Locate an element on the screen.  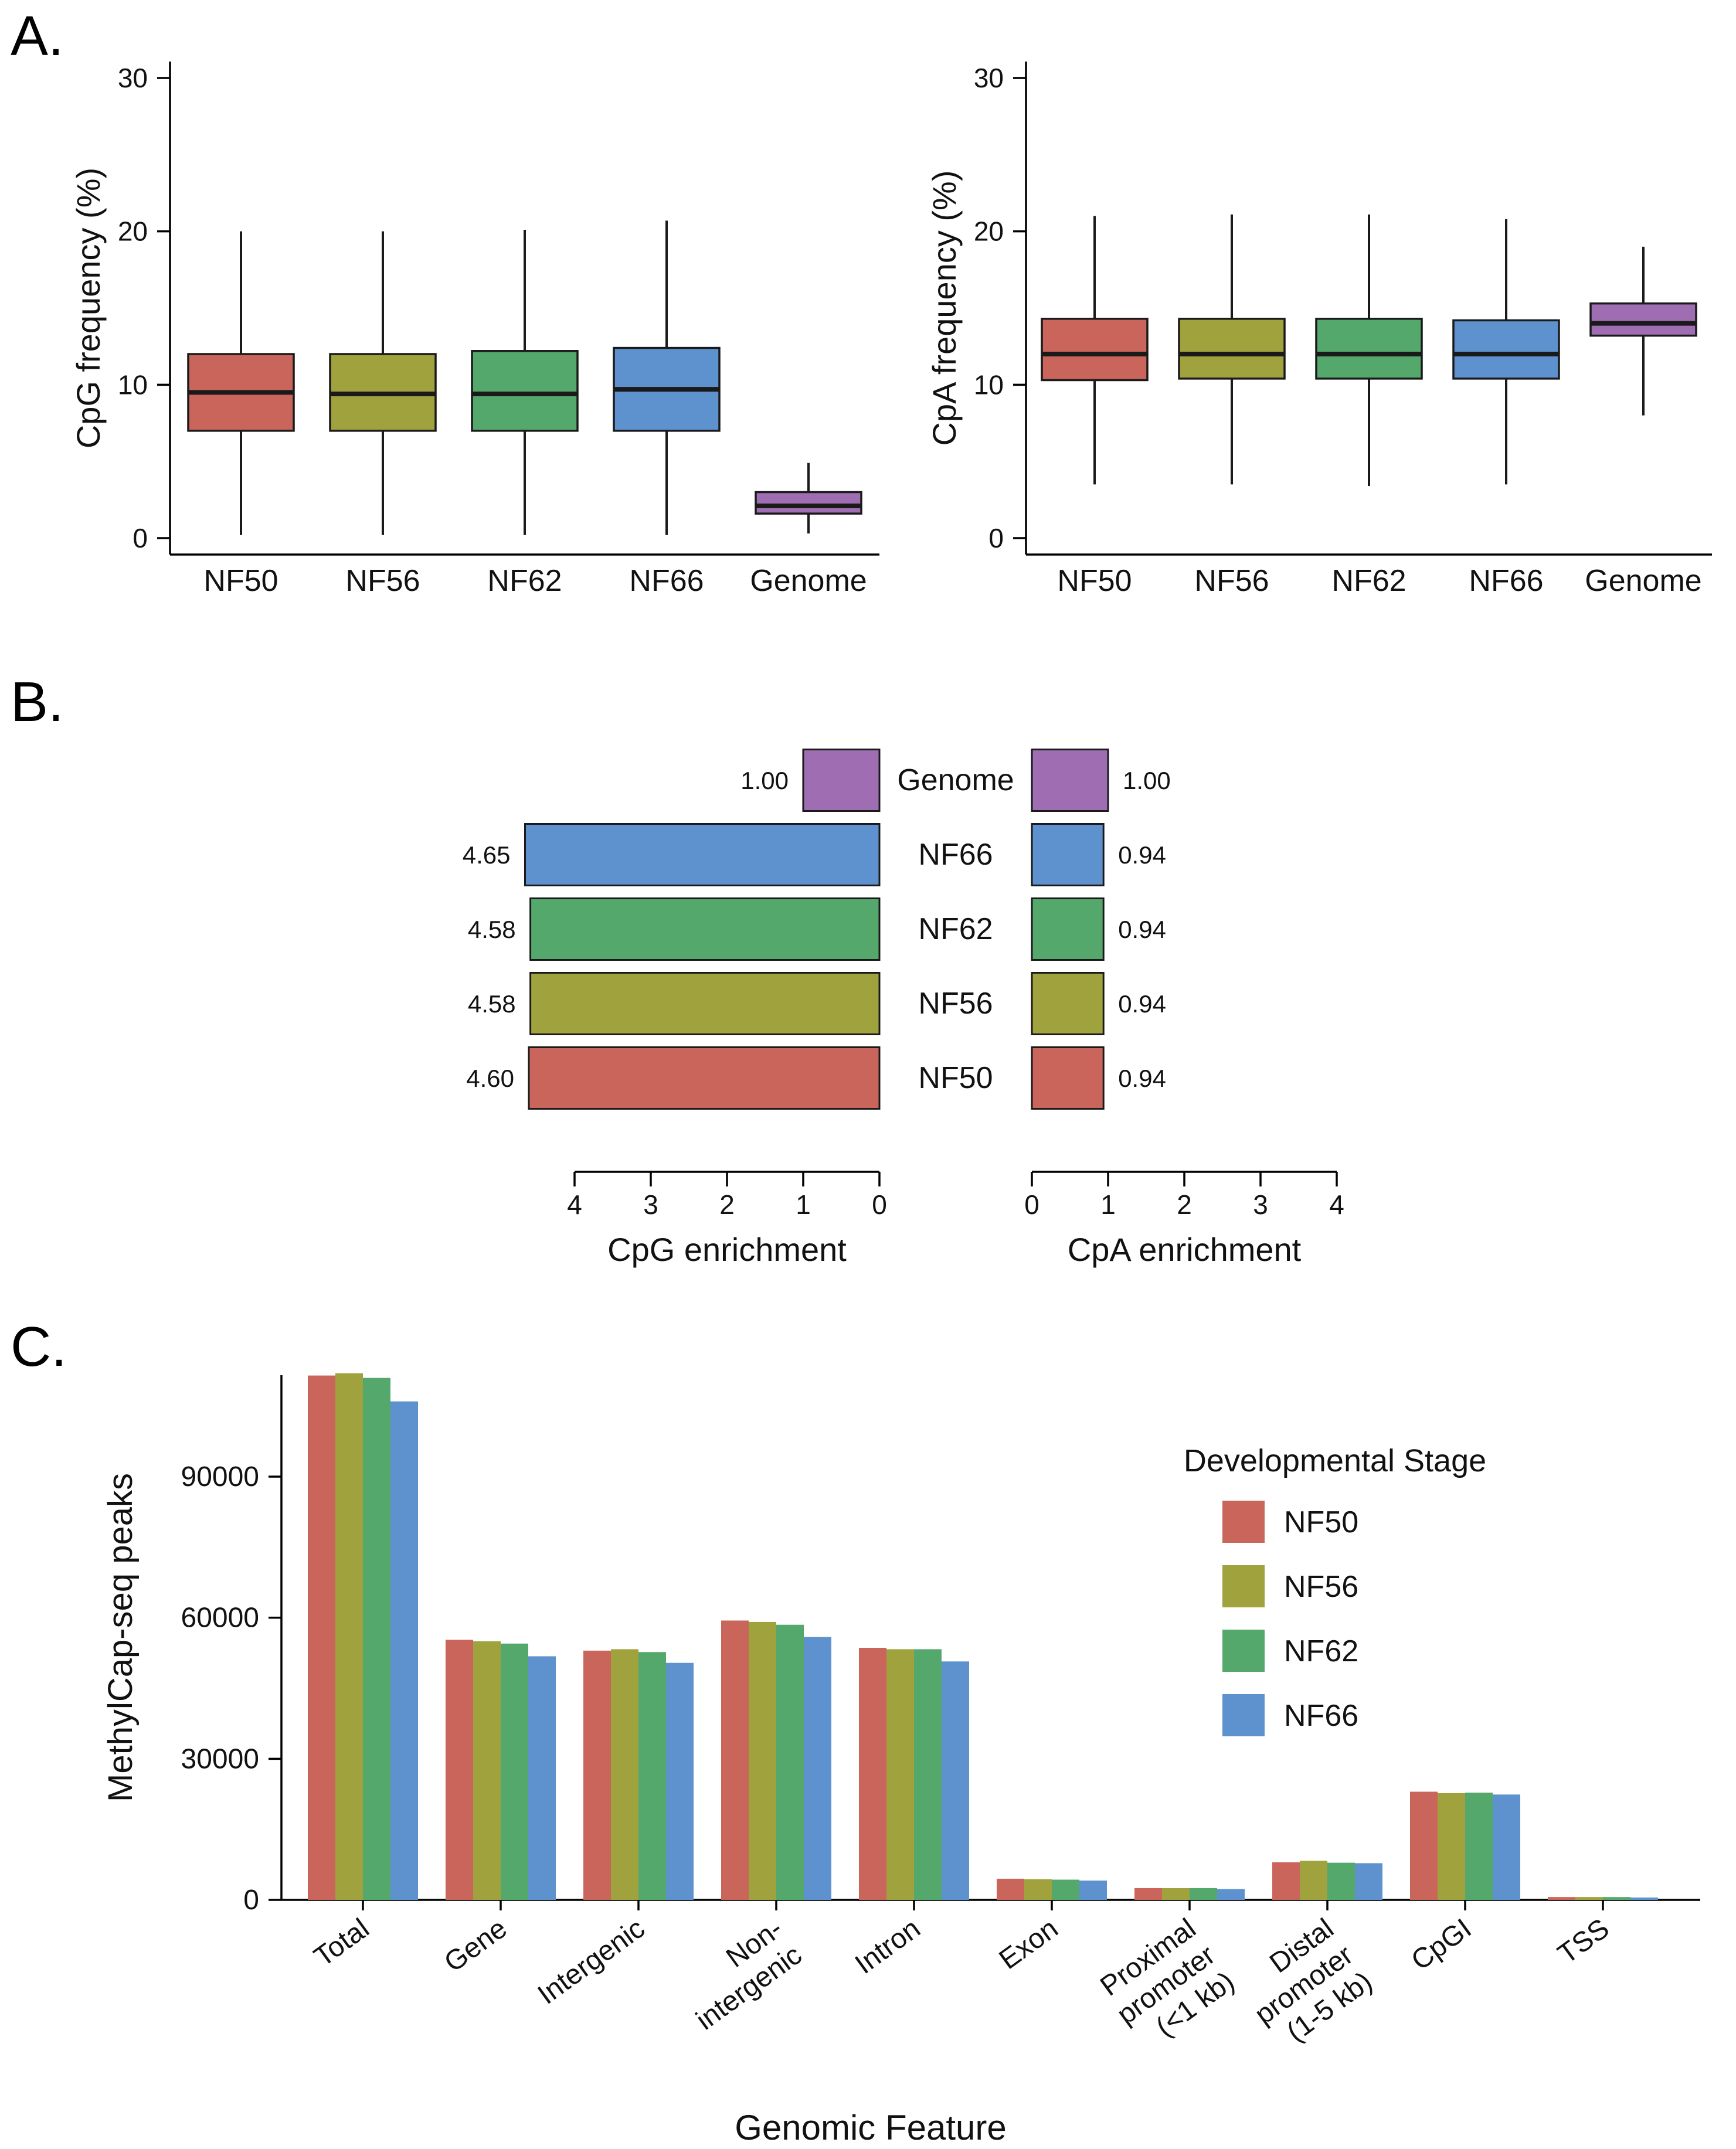
bar-NF50-group8 is located at coordinates (1424, 1845).